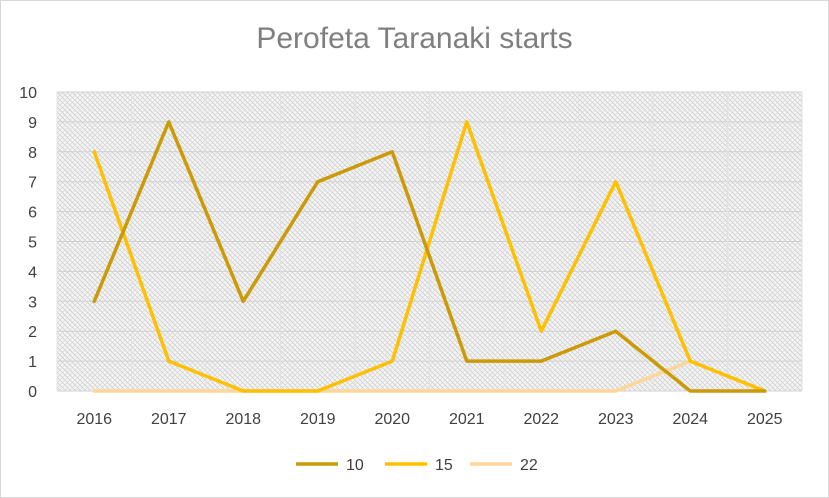  What do you see at coordinates (32, 272) in the screenshot?
I see `y-tick-label: 4` at bounding box center [32, 272].